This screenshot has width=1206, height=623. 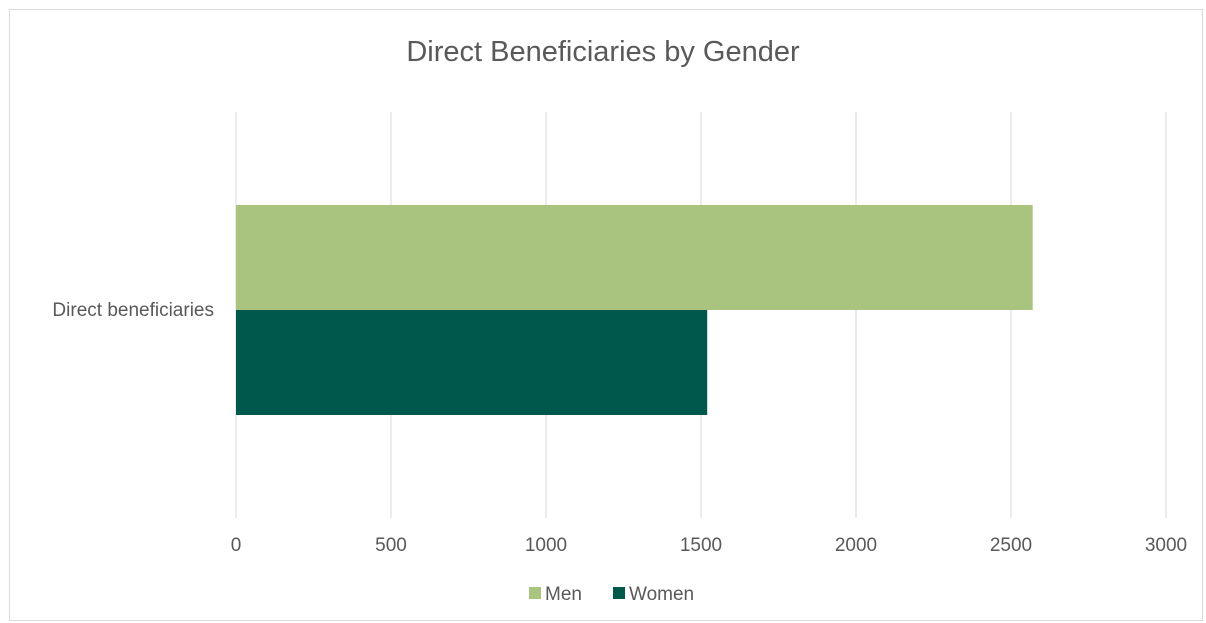 I want to click on bar-men, so click(x=634, y=257).